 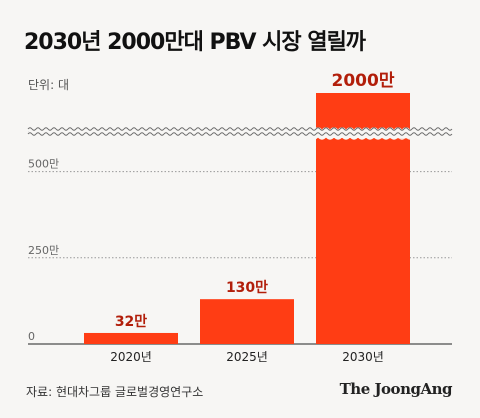 I want to click on y-tick-label: 250만, so click(x=43, y=250).